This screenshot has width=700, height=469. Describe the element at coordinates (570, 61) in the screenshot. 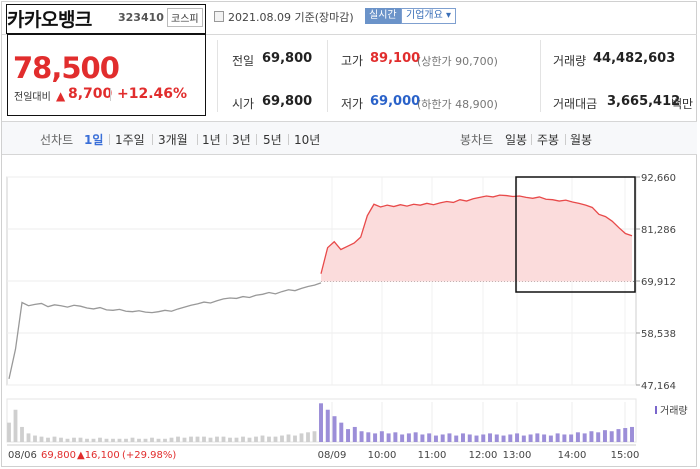

I see `volume-label: 거래량` at that location.